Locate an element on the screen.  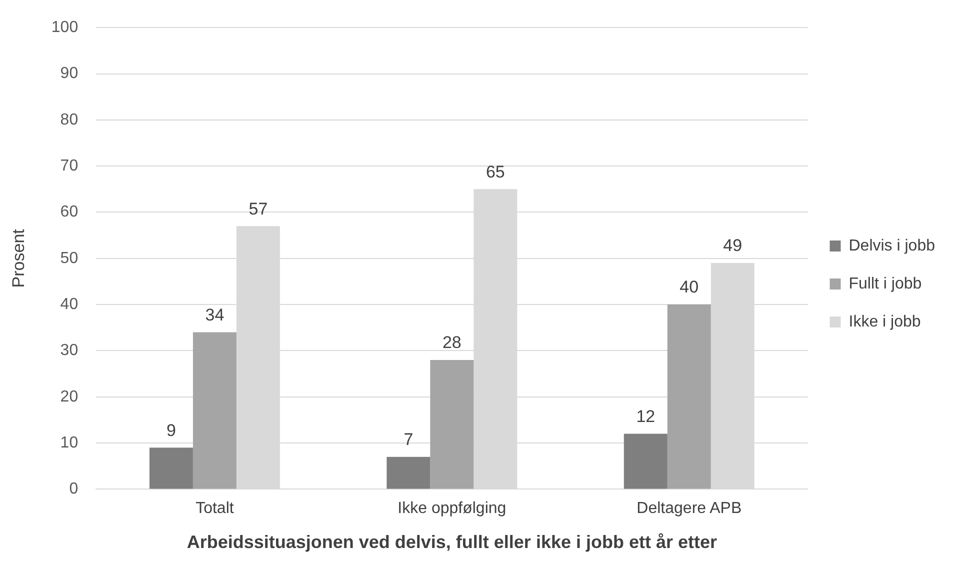
y-tick-label: 100 is located at coordinates (64, 27).